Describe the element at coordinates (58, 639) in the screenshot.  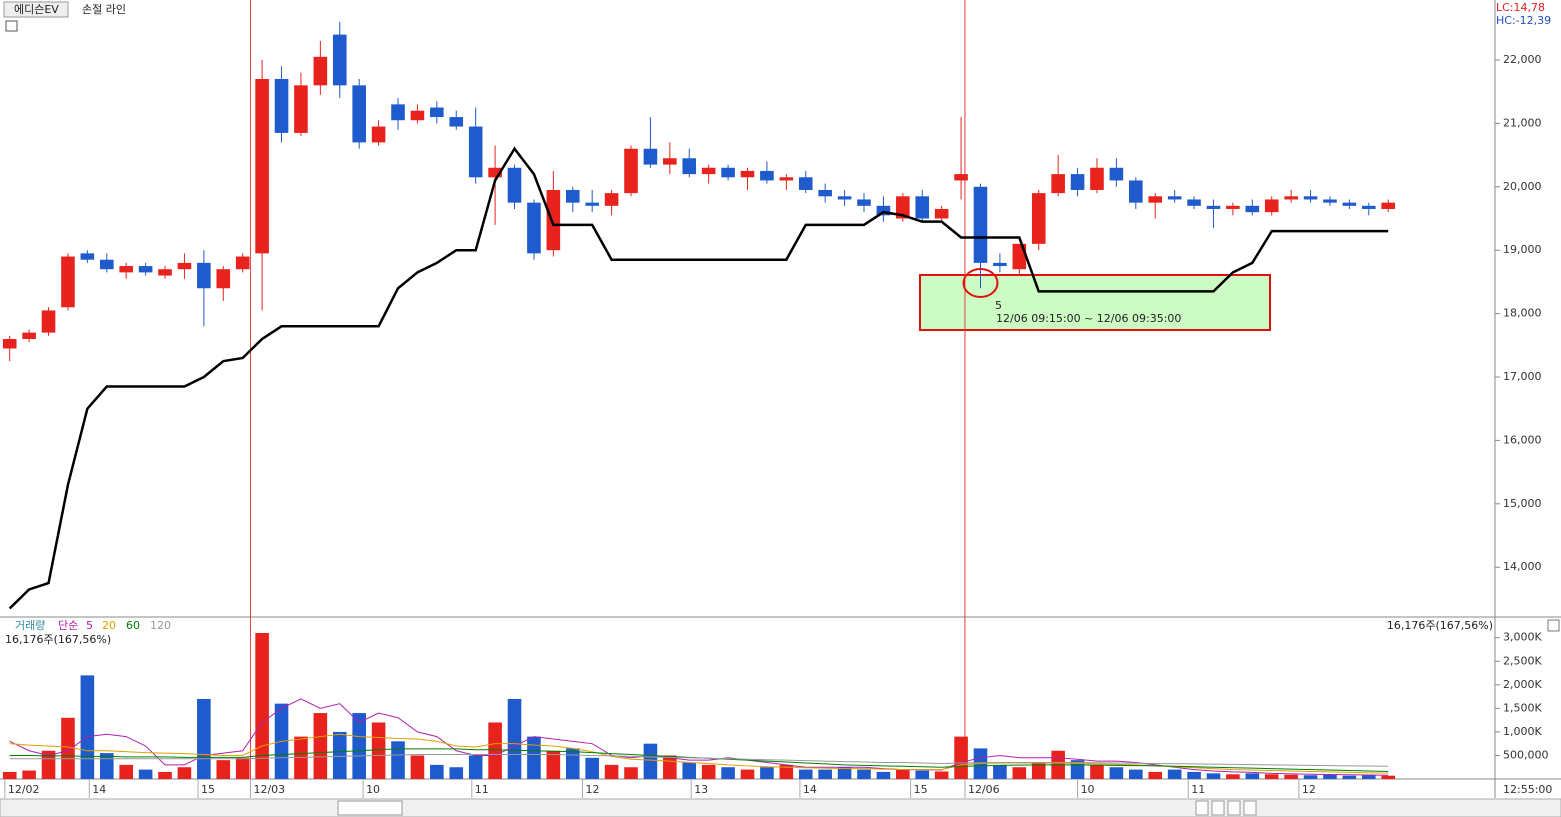
I see `volume-current: 16,176주(167,56%)` at that location.